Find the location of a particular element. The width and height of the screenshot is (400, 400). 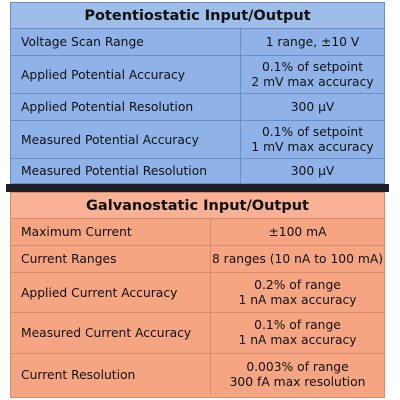

value-line-1: 1 range, ±10 V is located at coordinates (312, 41).